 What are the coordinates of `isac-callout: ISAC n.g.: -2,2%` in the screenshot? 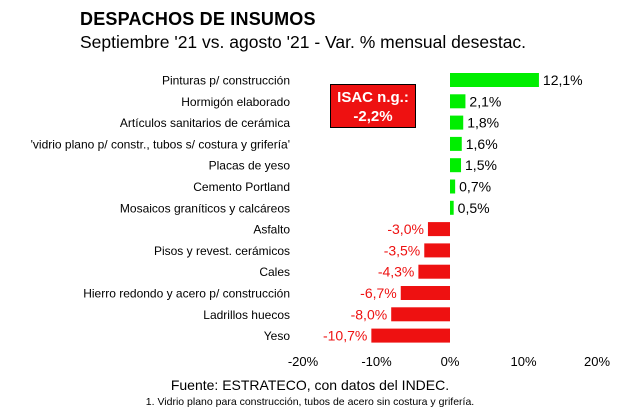 It's located at (373, 106).